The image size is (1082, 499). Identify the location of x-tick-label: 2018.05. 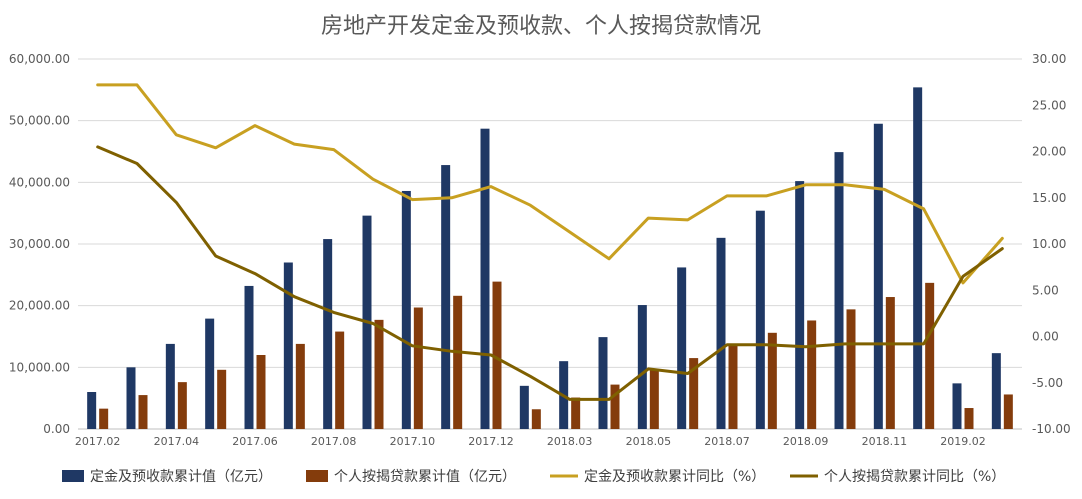
(649, 441).